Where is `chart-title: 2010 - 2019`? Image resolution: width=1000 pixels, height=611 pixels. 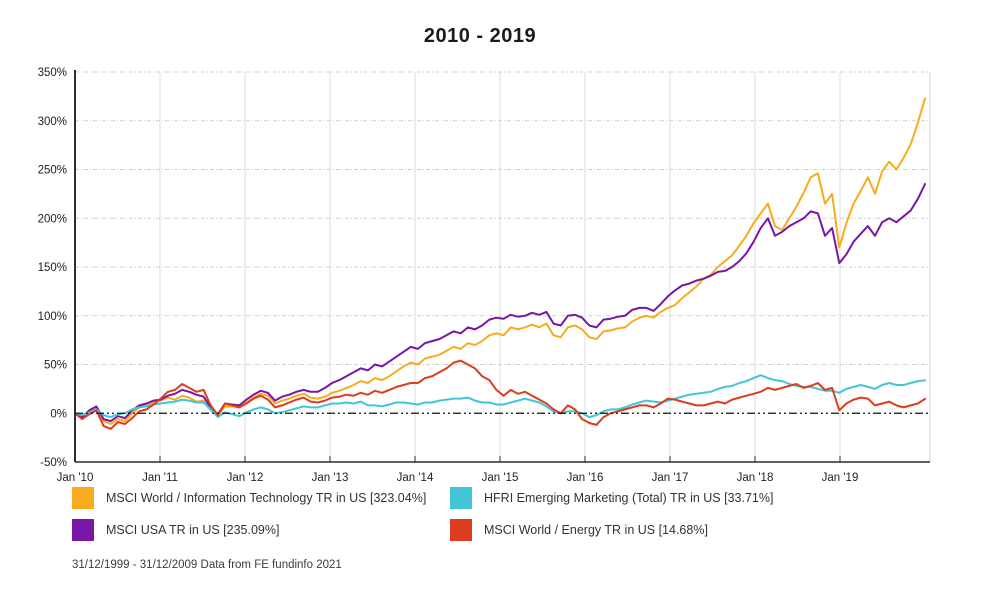 chart-title: 2010 - 2019 is located at coordinates (480, 36).